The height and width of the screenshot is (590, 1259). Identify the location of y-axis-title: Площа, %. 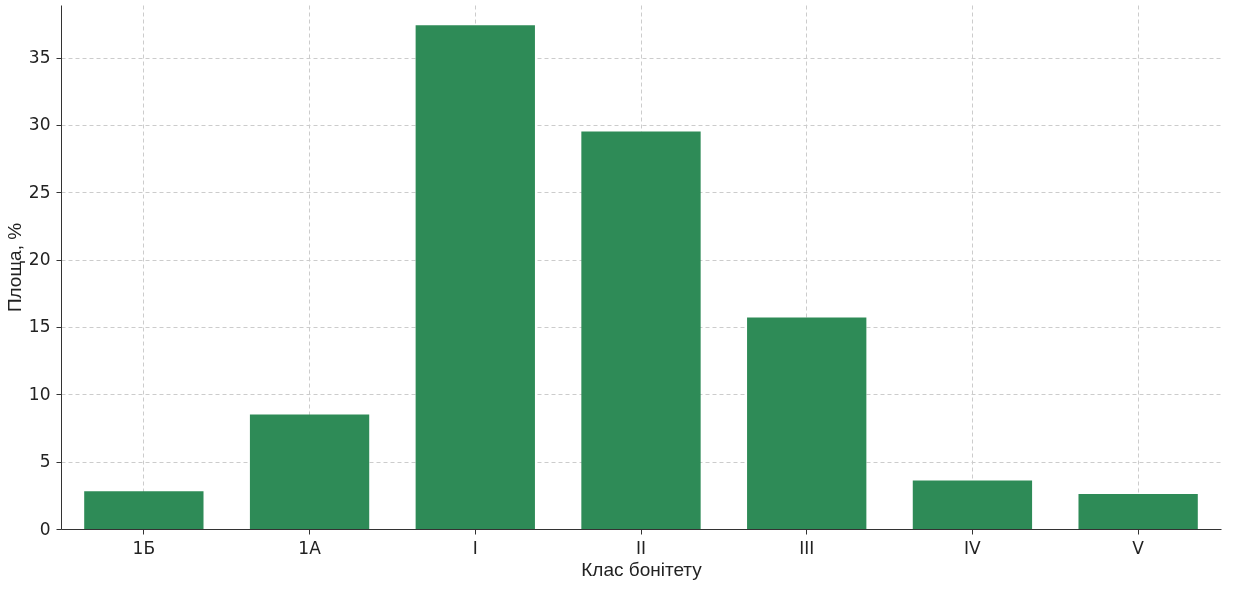
(14, 267).